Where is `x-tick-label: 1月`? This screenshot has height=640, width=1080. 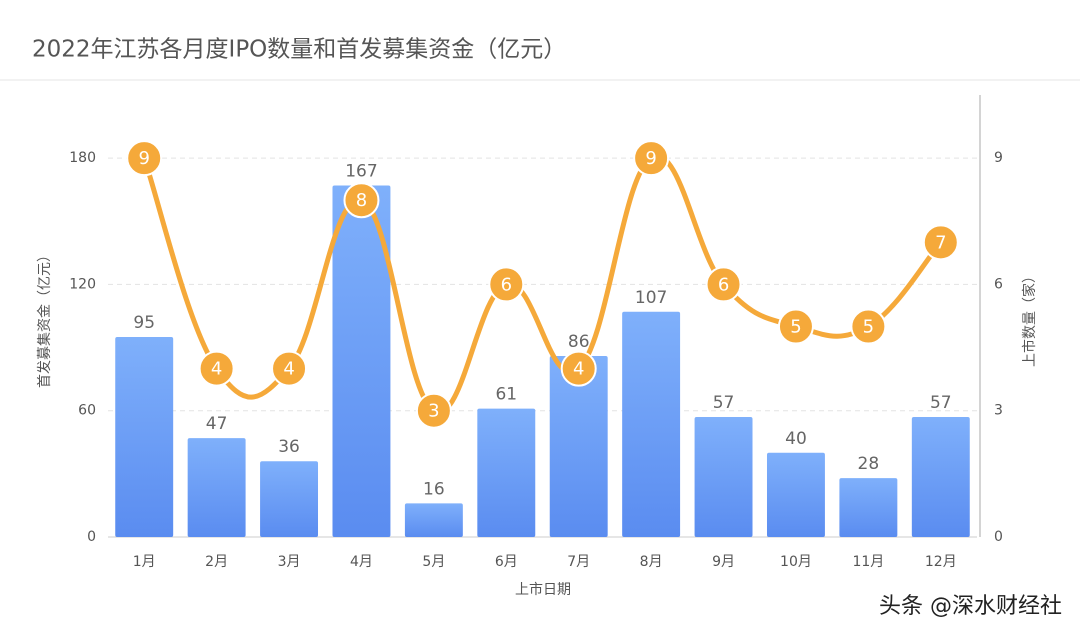
x-tick-label: 1月 is located at coordinates (144, 562).